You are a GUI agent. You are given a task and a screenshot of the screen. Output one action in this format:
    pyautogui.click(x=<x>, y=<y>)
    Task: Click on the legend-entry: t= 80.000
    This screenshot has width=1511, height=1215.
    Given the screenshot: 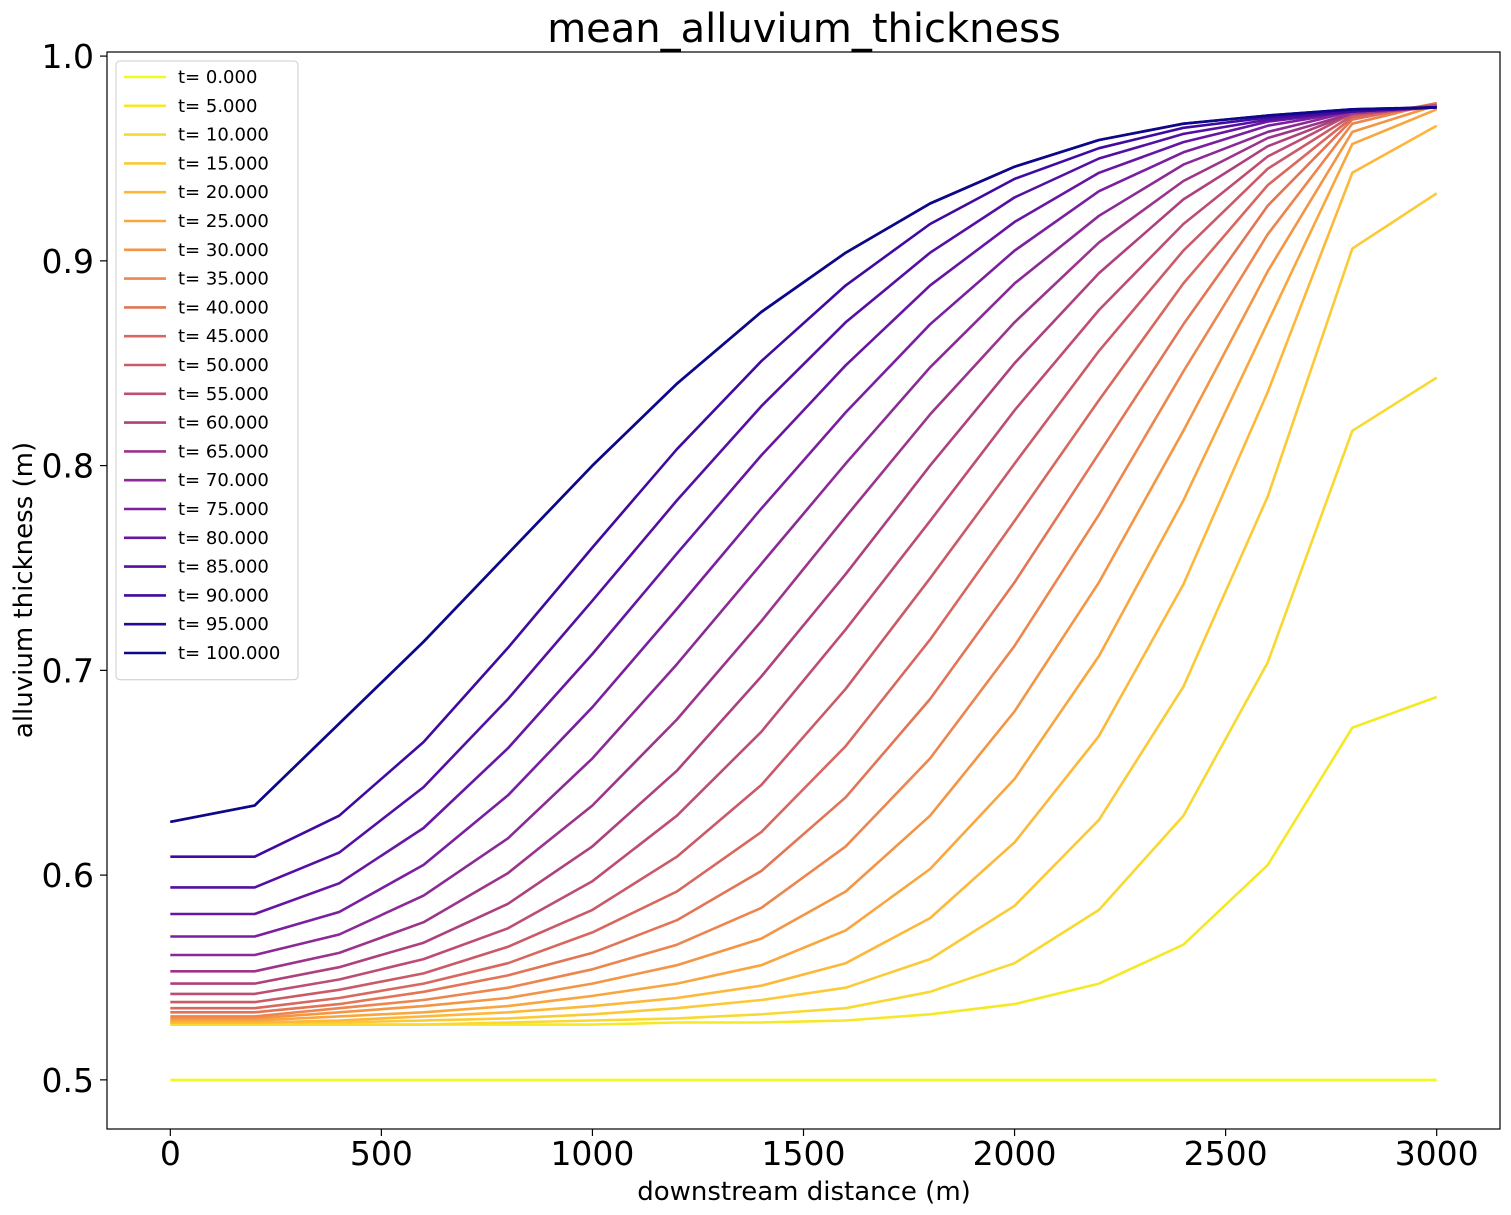 What is the action you would take?
    pyautogui.click(x=223, y=538)
    